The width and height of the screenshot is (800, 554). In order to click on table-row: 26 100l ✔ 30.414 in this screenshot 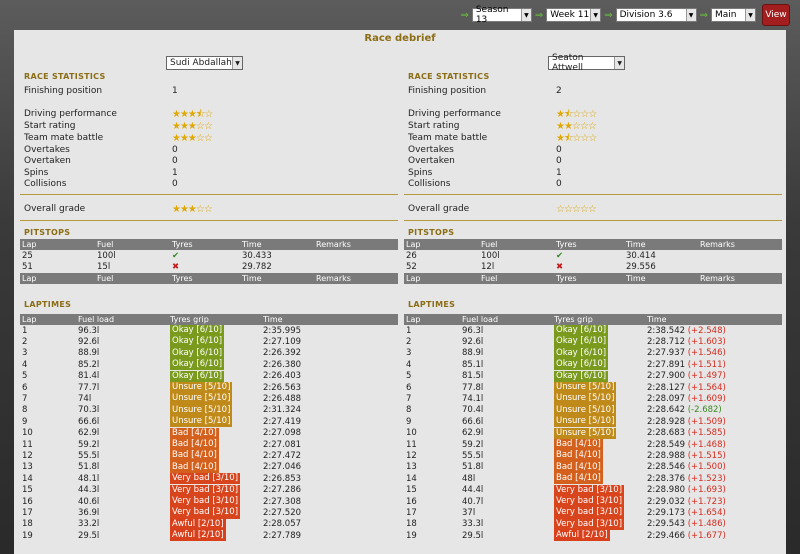, I will do `click(531, 255)`.